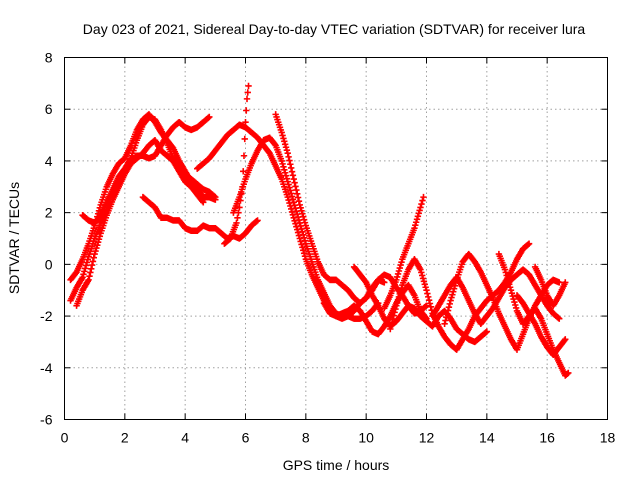 Image resolution: width=640 pixels, height=480 pixels. What do you see at coordinates (49, 109) in the screenshot?
I see `y-tick-label: 6` at bounding box center [49, 109].